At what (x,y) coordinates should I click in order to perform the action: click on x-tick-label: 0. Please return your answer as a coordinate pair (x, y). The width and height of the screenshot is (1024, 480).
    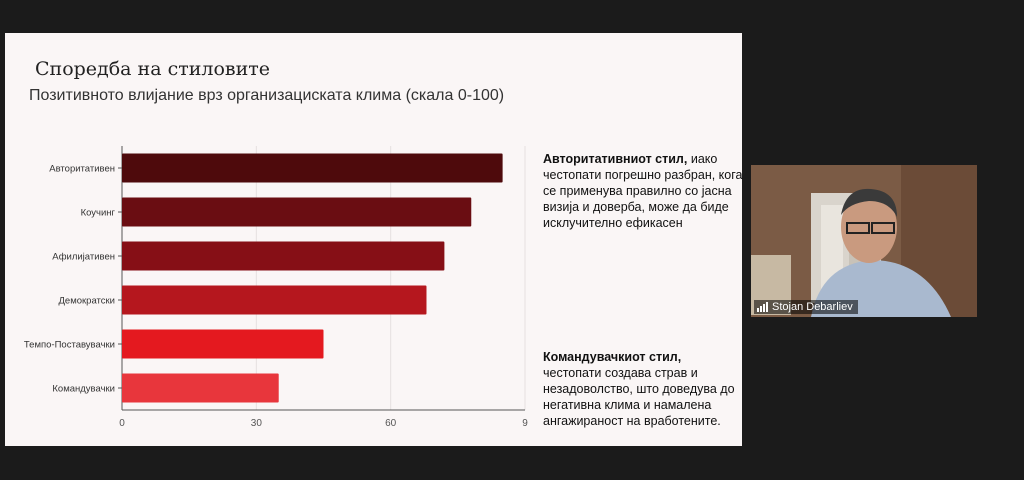
    Looking at the image, I should click on (122, 423).